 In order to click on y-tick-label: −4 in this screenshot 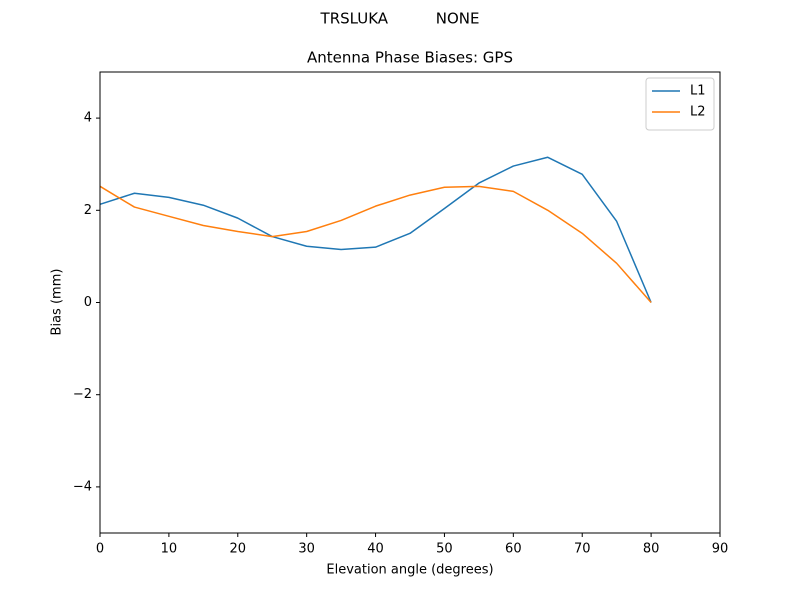, I will do `click(82, 486)`.